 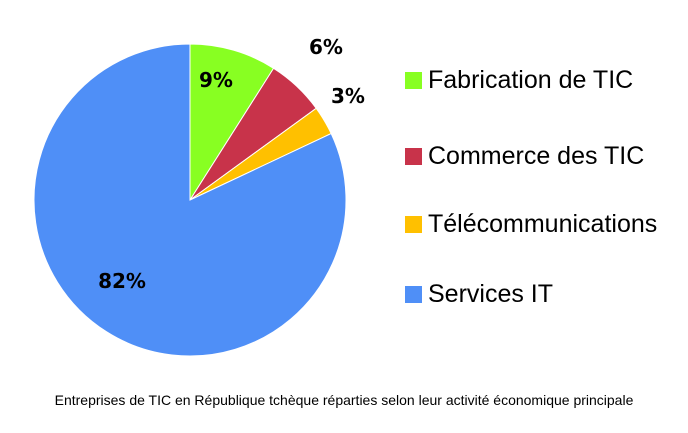 I want to click on legend-item-fabrication: Fabrication de TIC, so click(x=519, y=80).